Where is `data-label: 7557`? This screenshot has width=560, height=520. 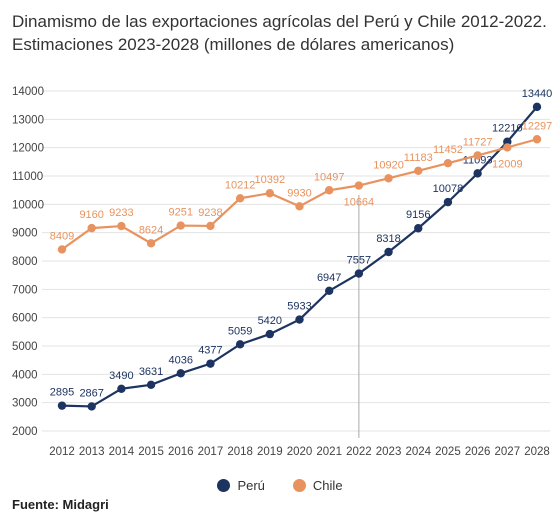
data-label: 7557 is located at coordinates (359, 261).